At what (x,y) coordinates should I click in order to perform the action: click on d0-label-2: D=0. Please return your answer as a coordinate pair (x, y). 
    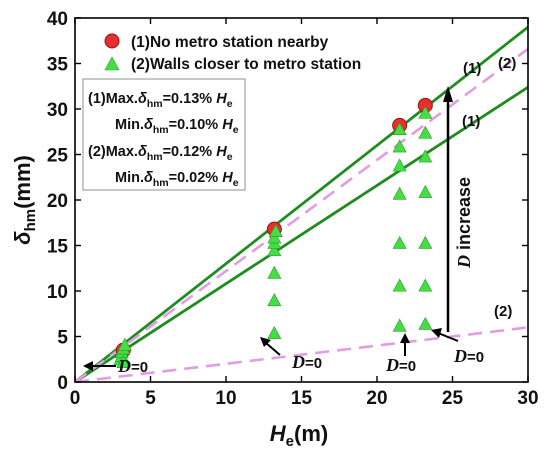
    Looking at the image, I should click on (306, 362).